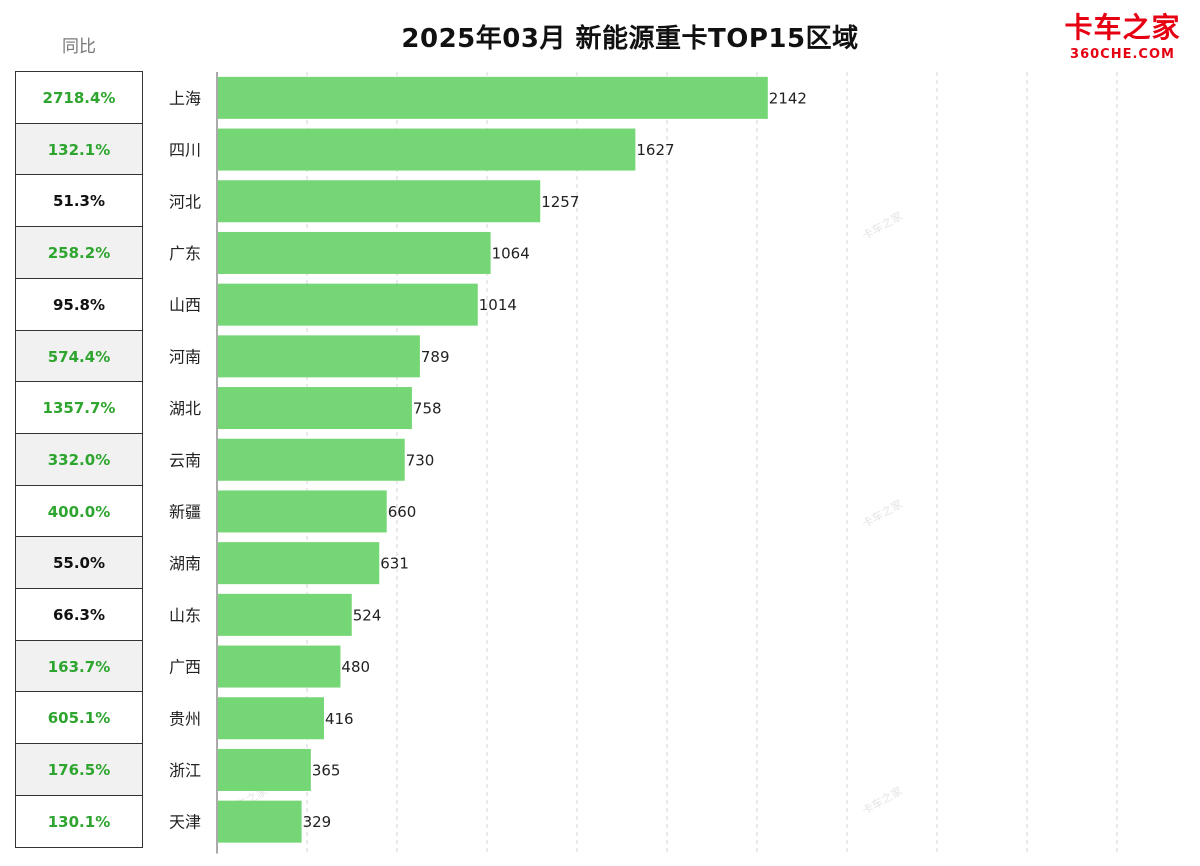 The image size is (1200, 866). Describe the element at coordinates (79, 562) in the screenshot. I see `yoy-cell: 55.0%` at that location.